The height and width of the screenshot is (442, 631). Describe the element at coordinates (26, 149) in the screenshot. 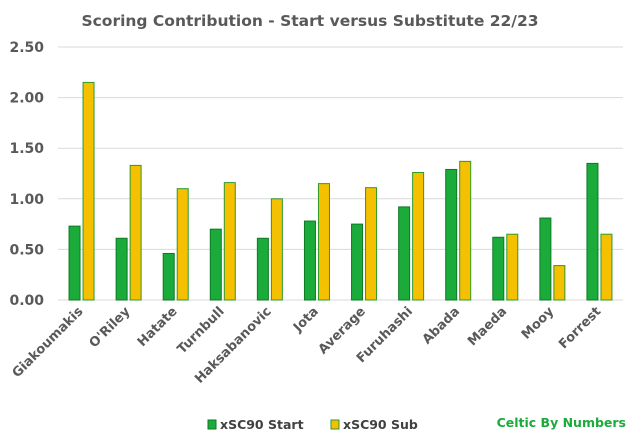

I see `y-tick-label: 1.50` at that location.